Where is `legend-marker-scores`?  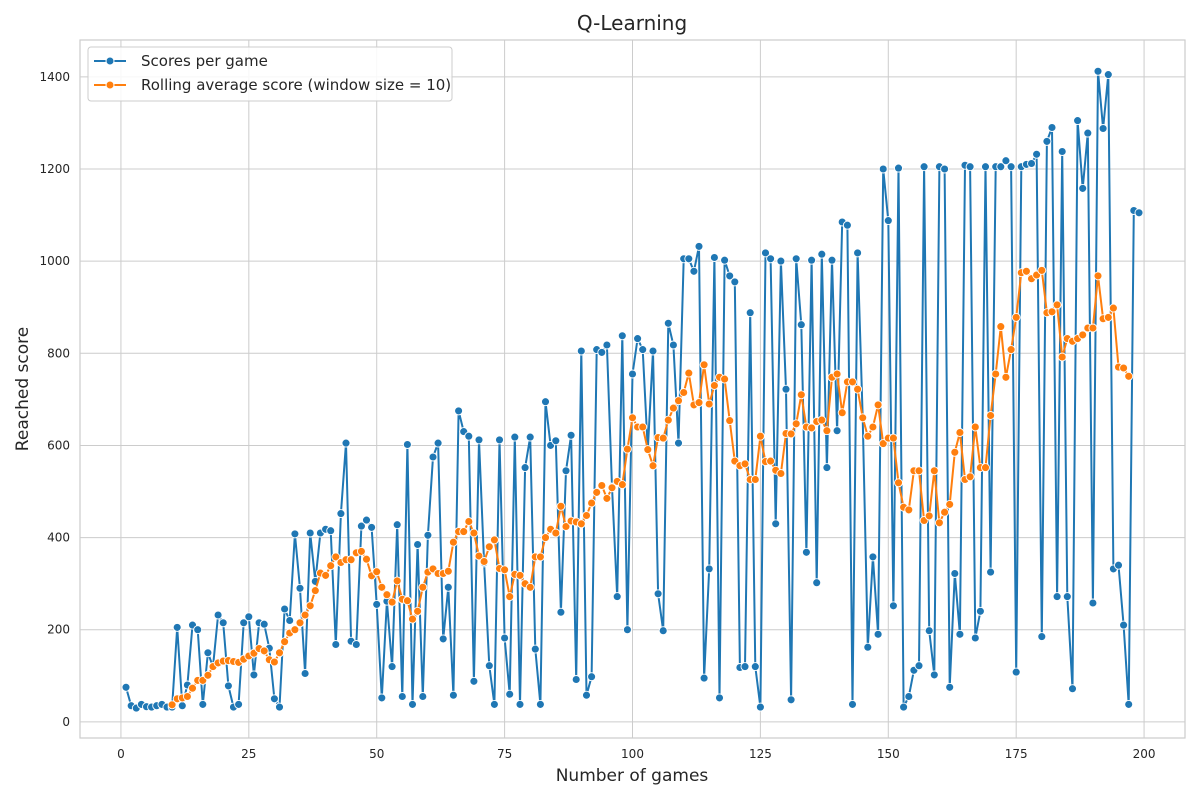
legend-marker-scores is located at coordinates (110, 61).